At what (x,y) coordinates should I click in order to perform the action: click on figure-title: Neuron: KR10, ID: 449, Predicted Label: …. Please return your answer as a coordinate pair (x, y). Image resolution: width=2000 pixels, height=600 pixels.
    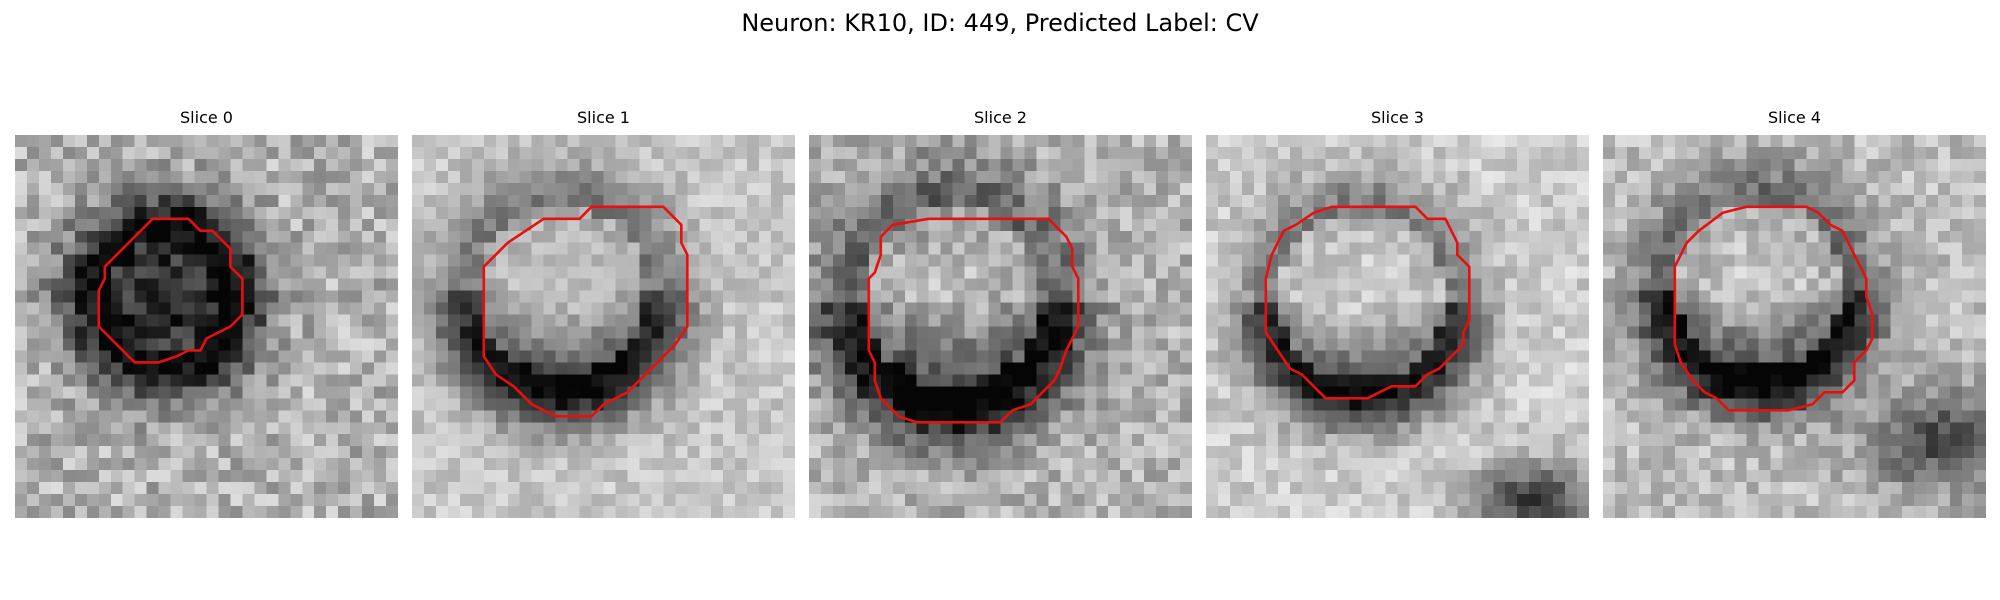
    Looking at the image, I should click on (1000, 23).